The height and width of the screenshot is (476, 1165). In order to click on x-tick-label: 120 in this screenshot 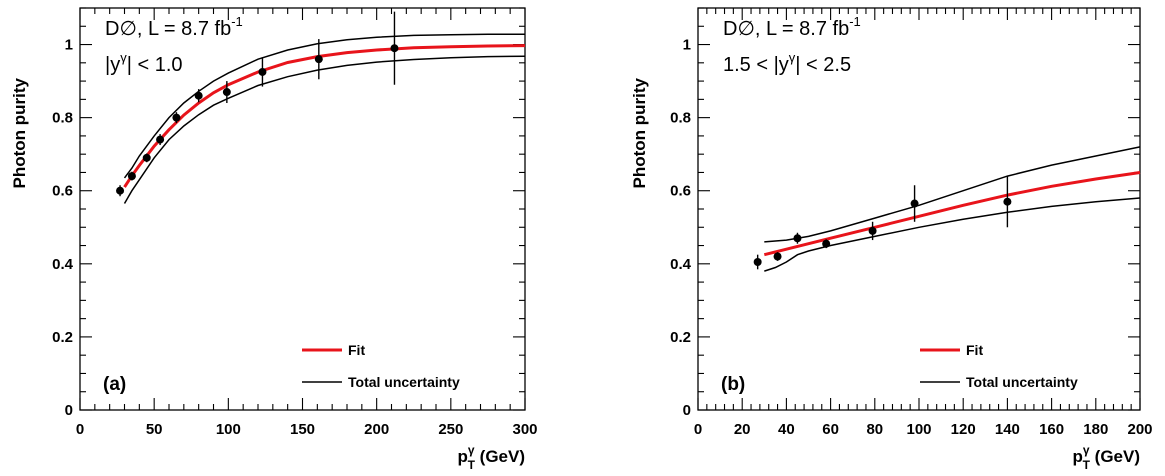, I will do `click(963, 429)`.